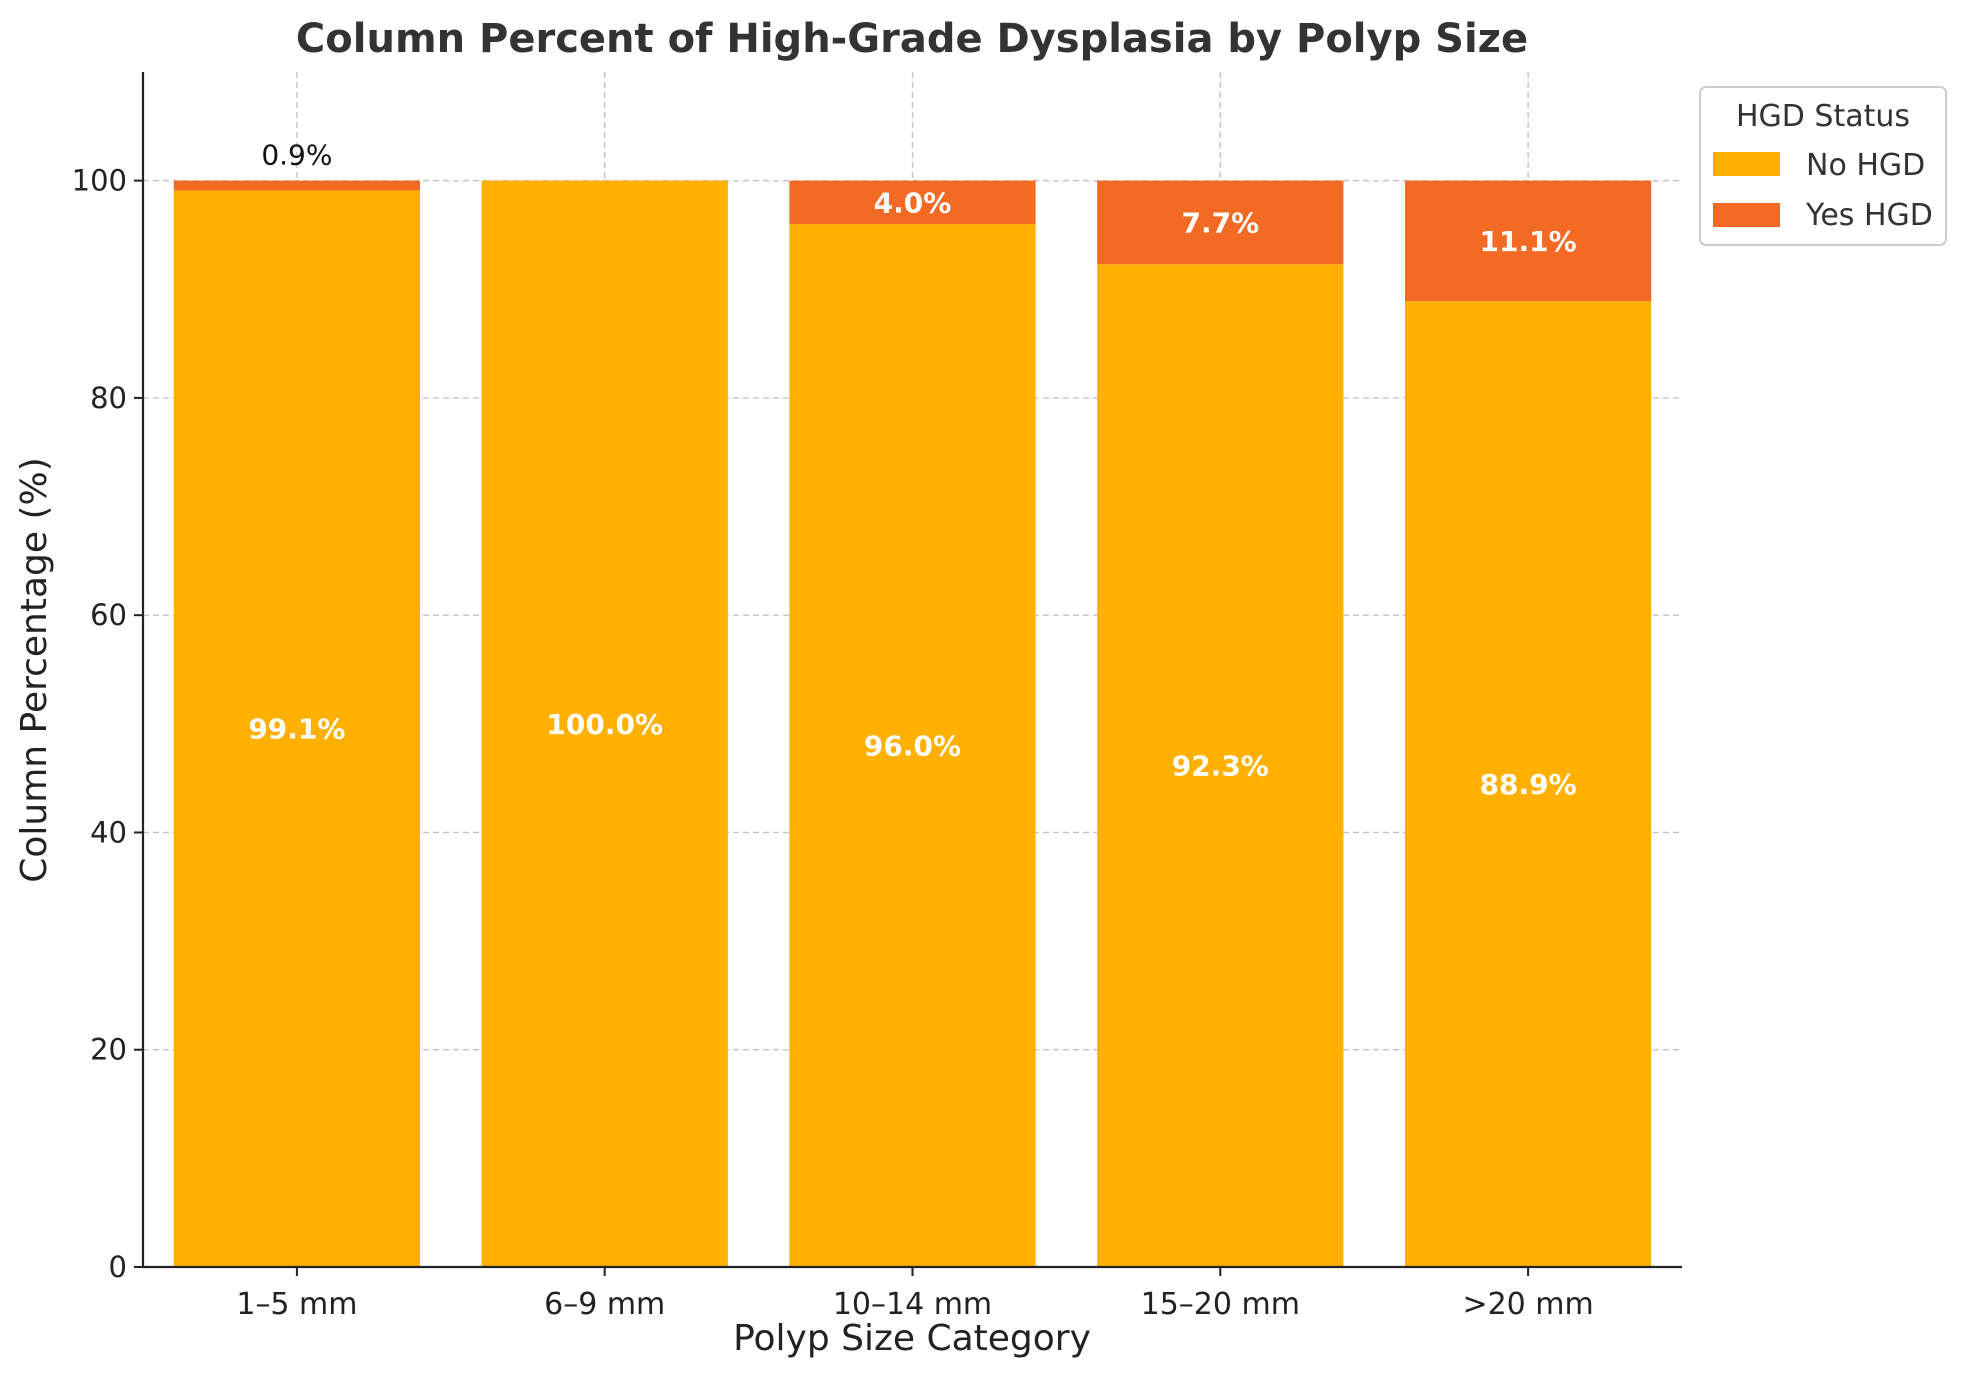  I want to click on data-label-yes-hgd: 7.7%, so click(1220, 222).